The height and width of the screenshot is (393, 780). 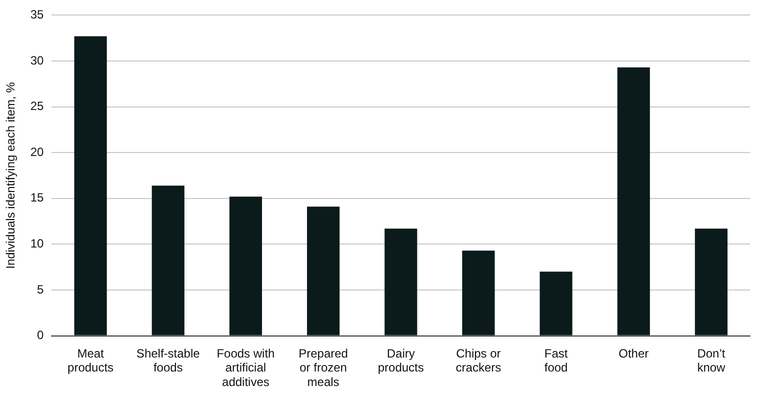 I want to click on x-tick-label: Prepared or frozen meals, so click(x=323, y=368).